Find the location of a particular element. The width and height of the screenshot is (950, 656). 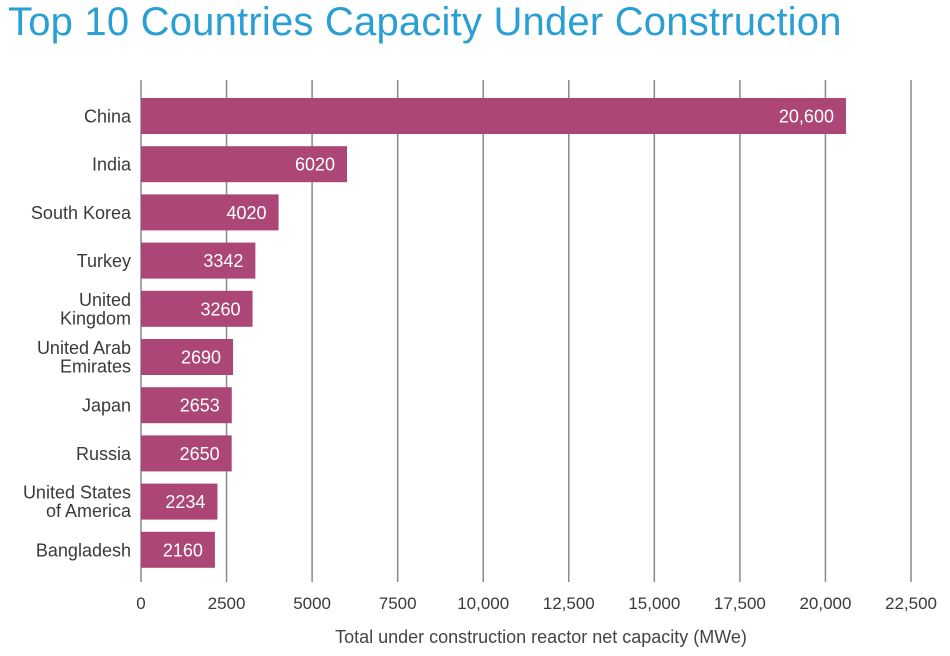

x-tick-label: 12,500 is located at coordinates (569, 603).